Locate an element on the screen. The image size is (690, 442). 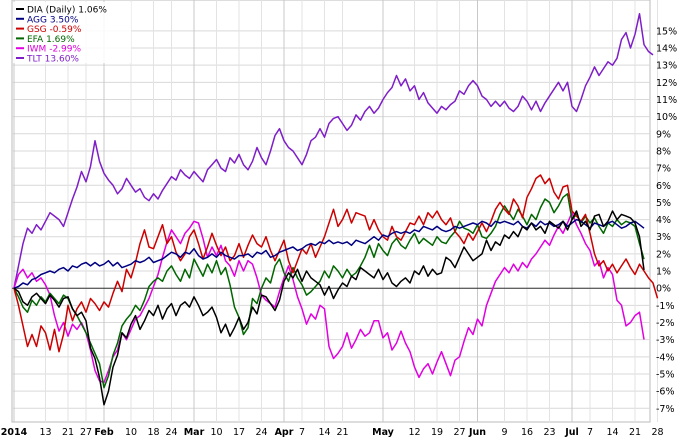
legend-entry: AGG 3.50% is located at coordinates (53, 20).